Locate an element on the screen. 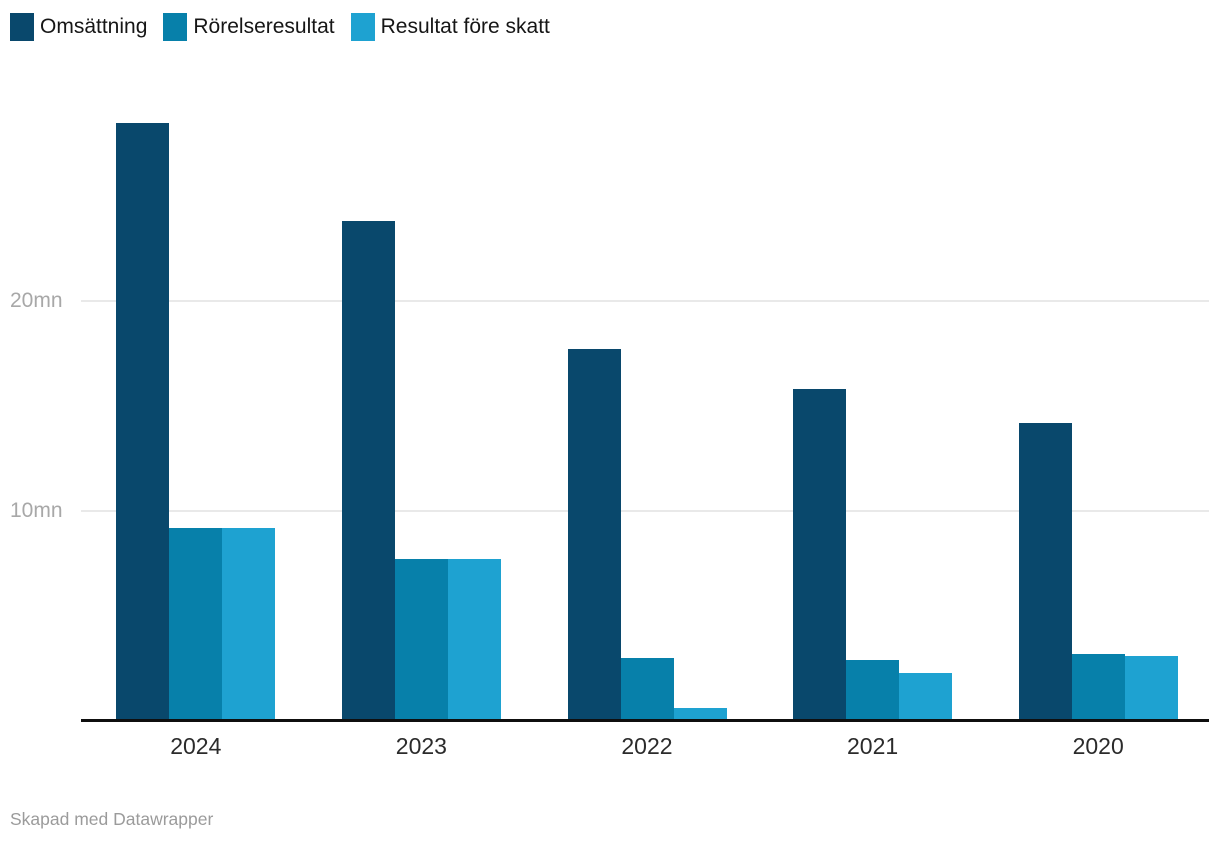  legend-label: Rörelseresultat is located at coordinates (264, 26).